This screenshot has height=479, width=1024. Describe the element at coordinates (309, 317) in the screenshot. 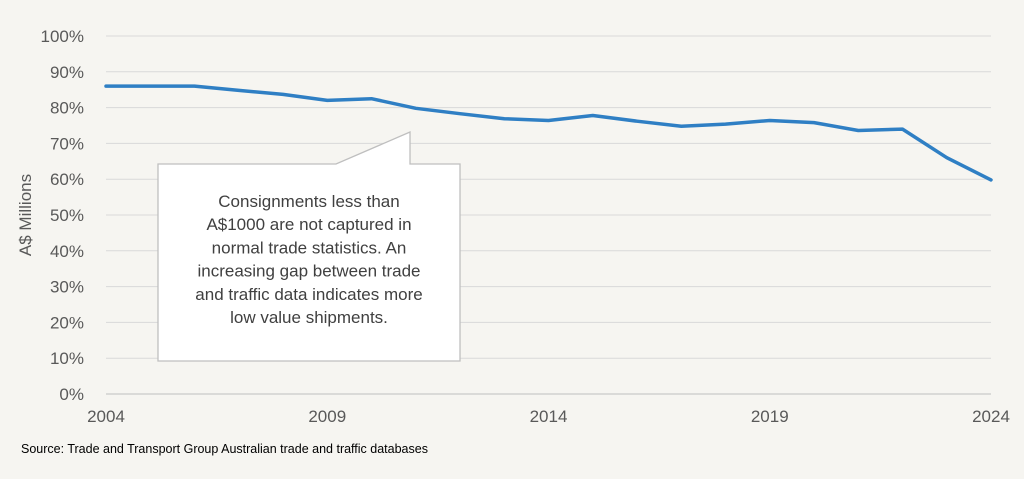

I see `callout-line: low value shipments.` at that location.